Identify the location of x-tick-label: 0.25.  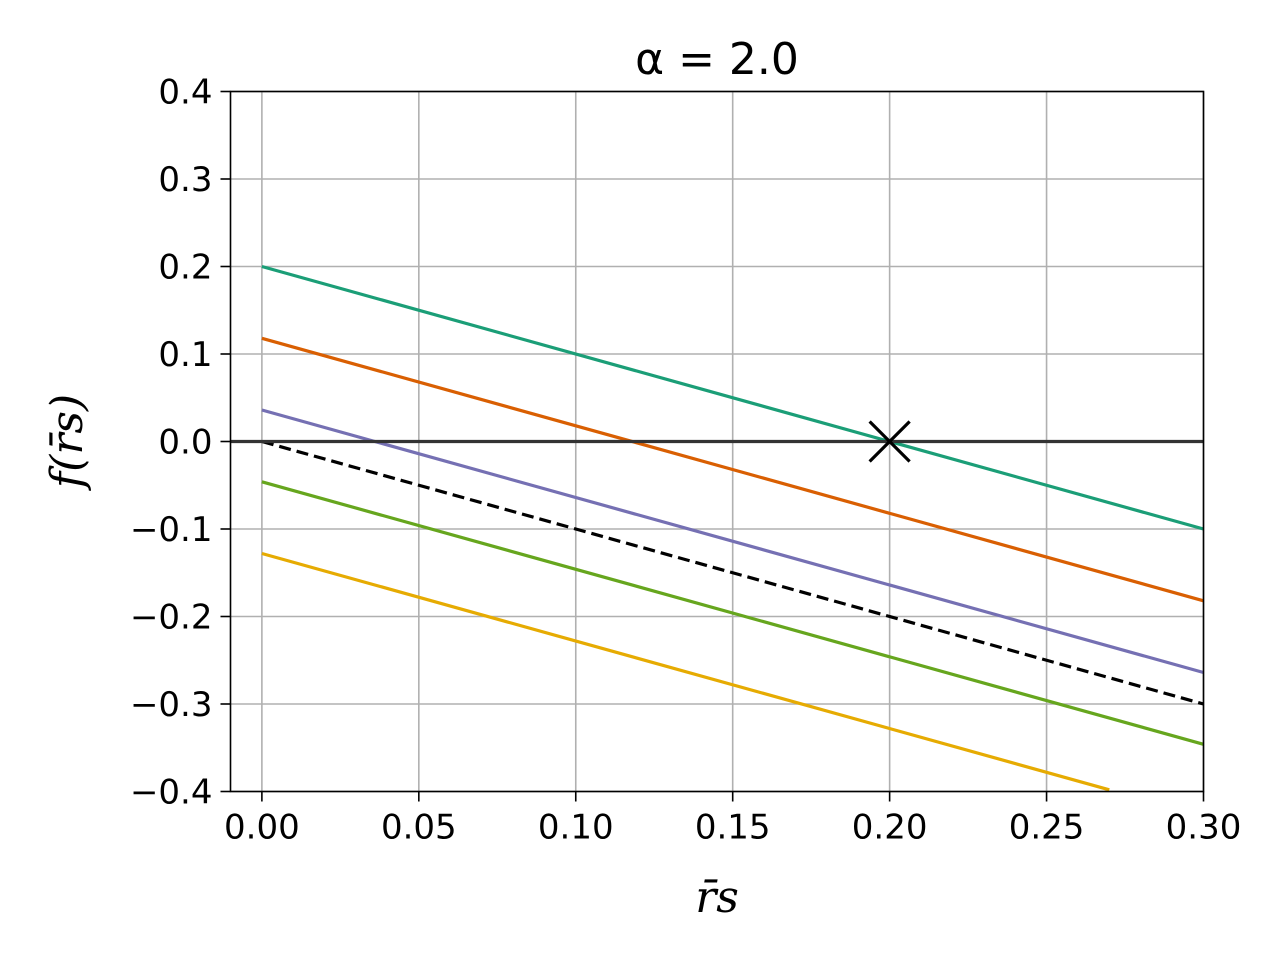
(1047, 828).